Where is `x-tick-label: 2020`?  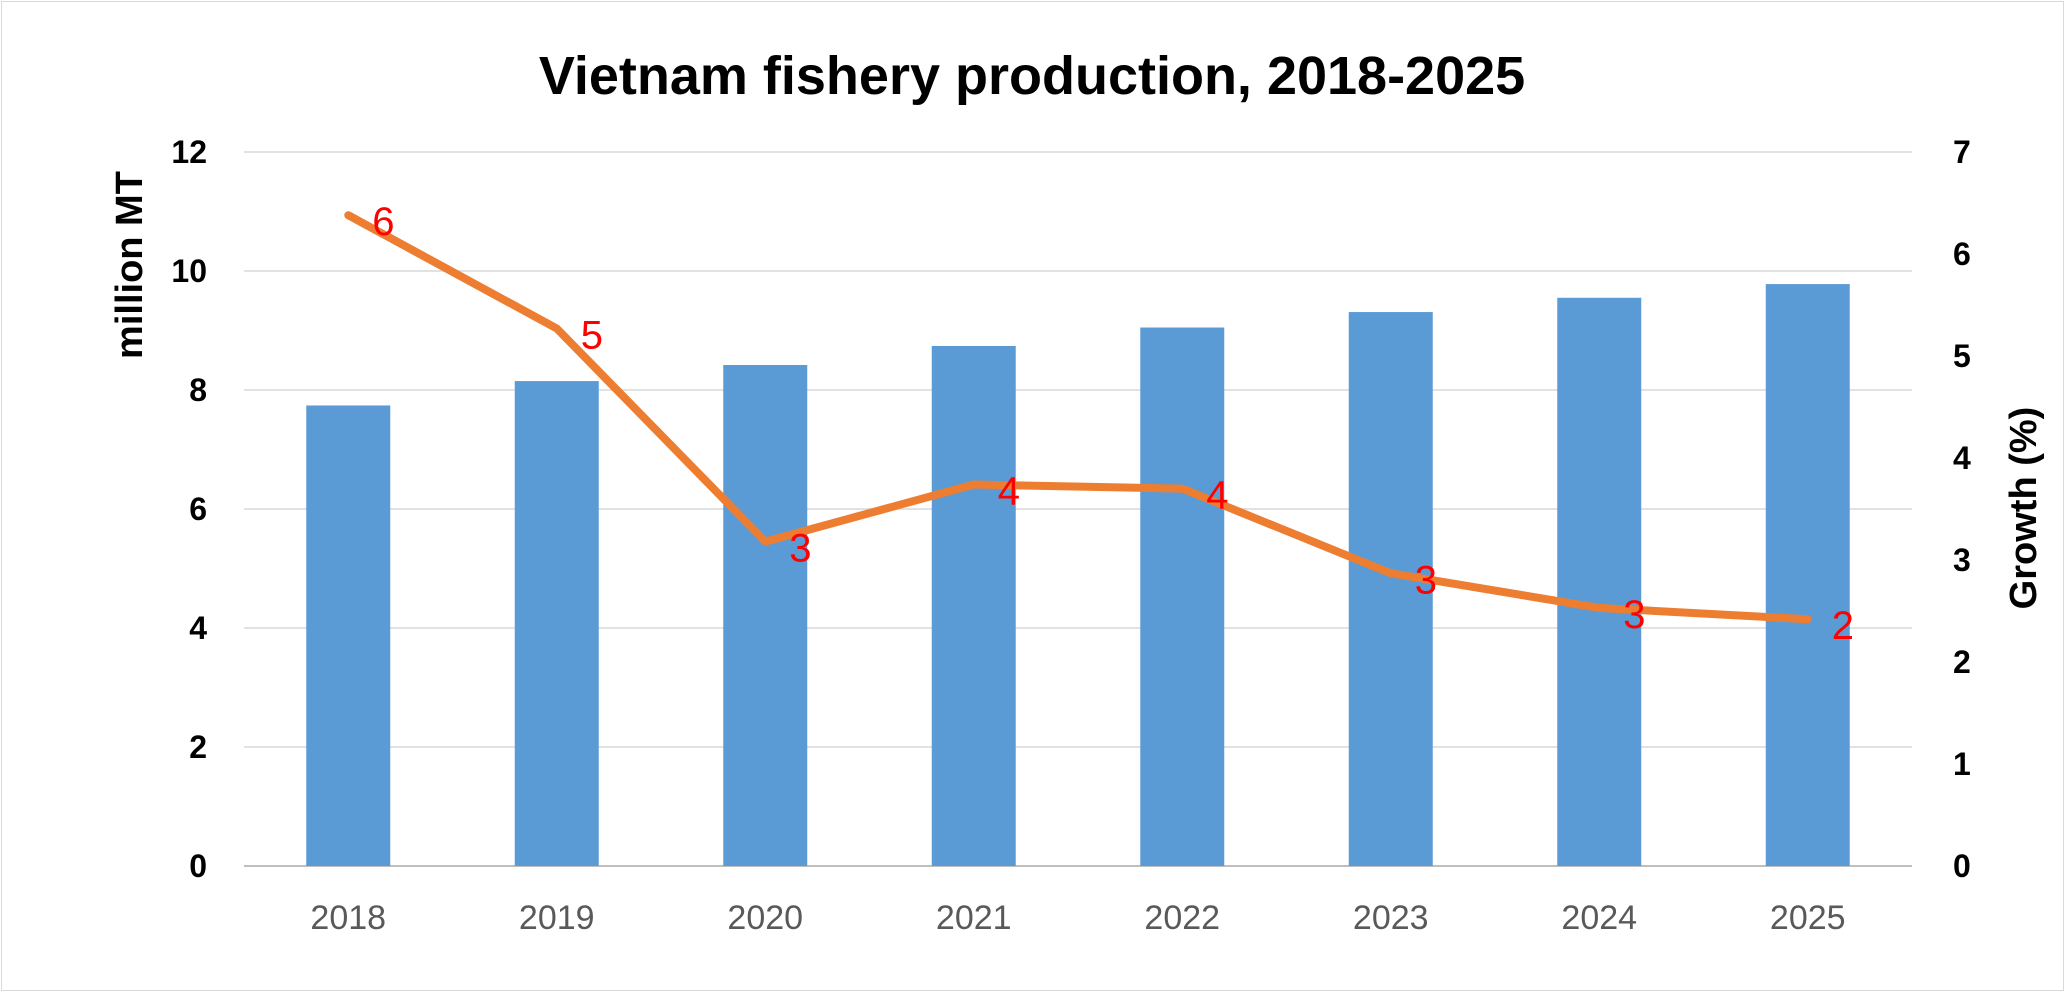
x-tick-label: 2020 is located at coordinates (765, 918).